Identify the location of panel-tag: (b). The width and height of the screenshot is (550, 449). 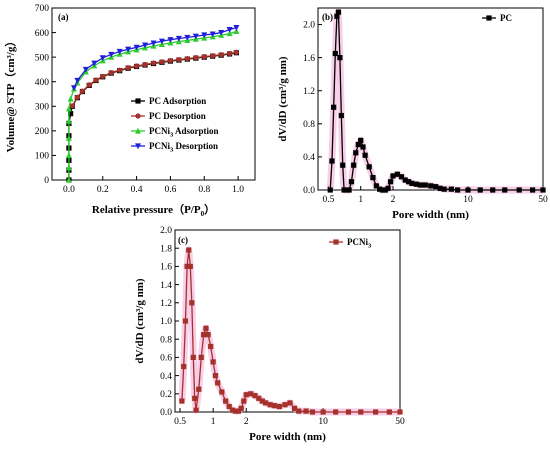
(327, 17).